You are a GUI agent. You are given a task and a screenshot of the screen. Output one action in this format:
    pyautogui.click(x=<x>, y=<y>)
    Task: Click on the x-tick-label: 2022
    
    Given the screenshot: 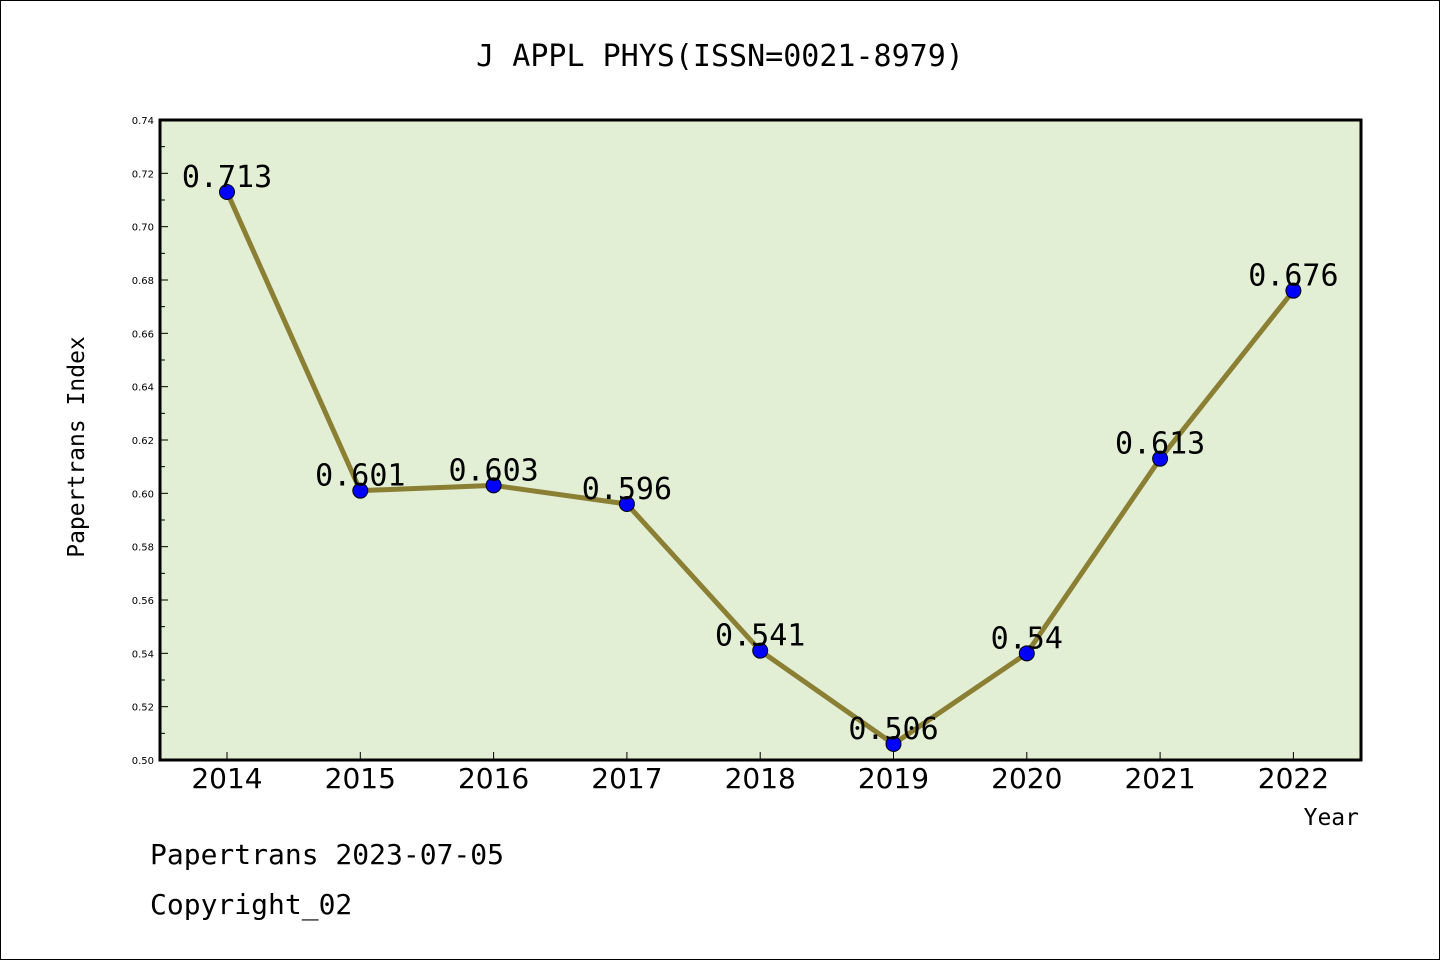 What is the action you would take?
    pyautogui.click(x=1293, y=778)
    